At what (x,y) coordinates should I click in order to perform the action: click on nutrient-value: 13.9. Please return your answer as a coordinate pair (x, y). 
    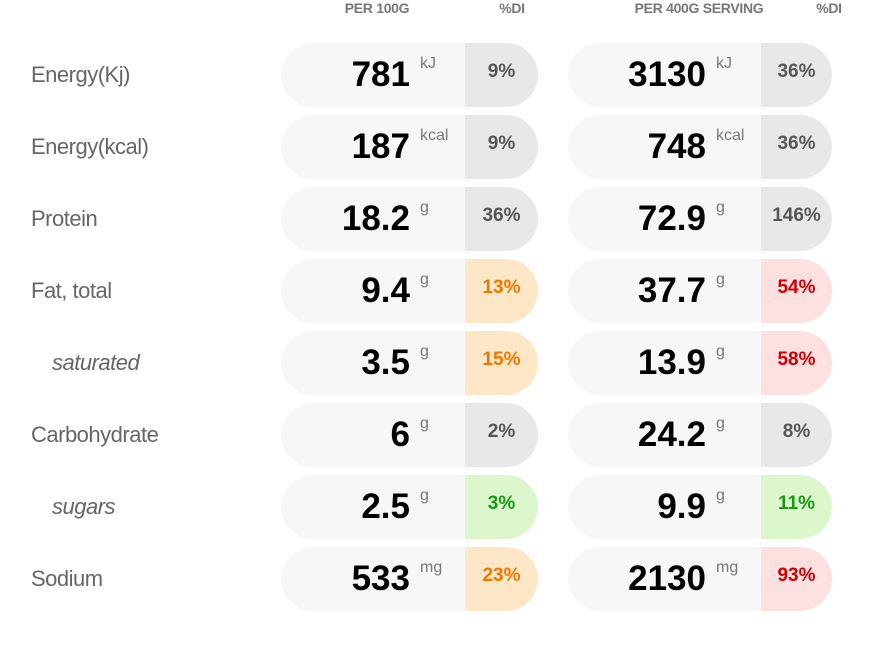
    Looking at the image, I should click on (671, 362).